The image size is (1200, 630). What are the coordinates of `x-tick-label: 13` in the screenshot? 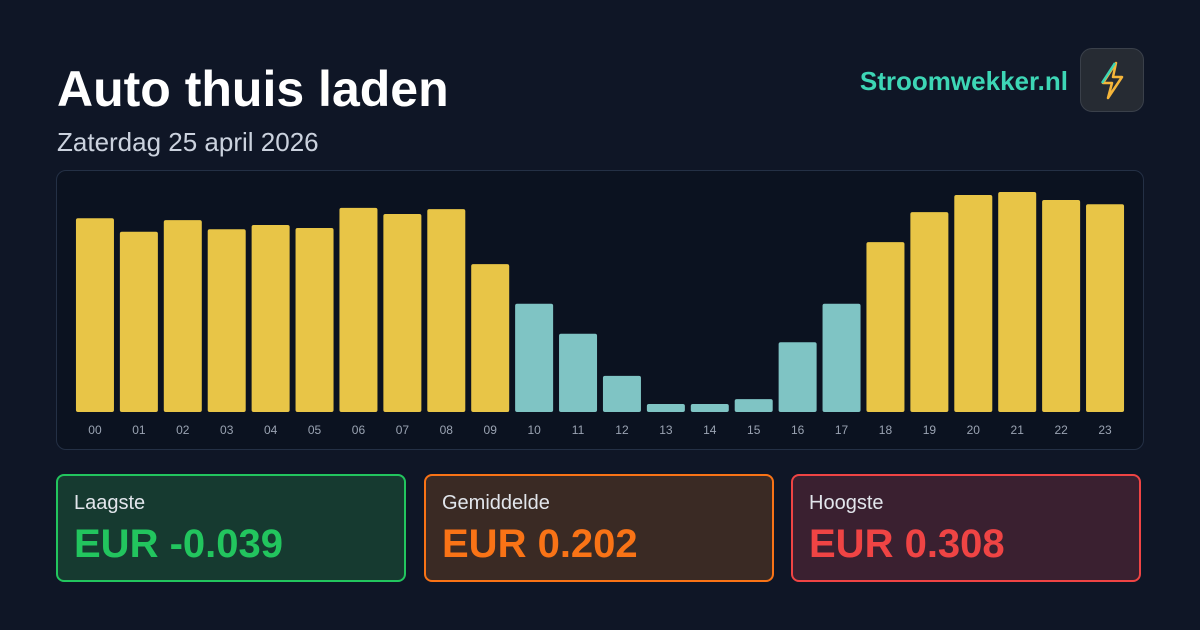 It's located at (666, 430).